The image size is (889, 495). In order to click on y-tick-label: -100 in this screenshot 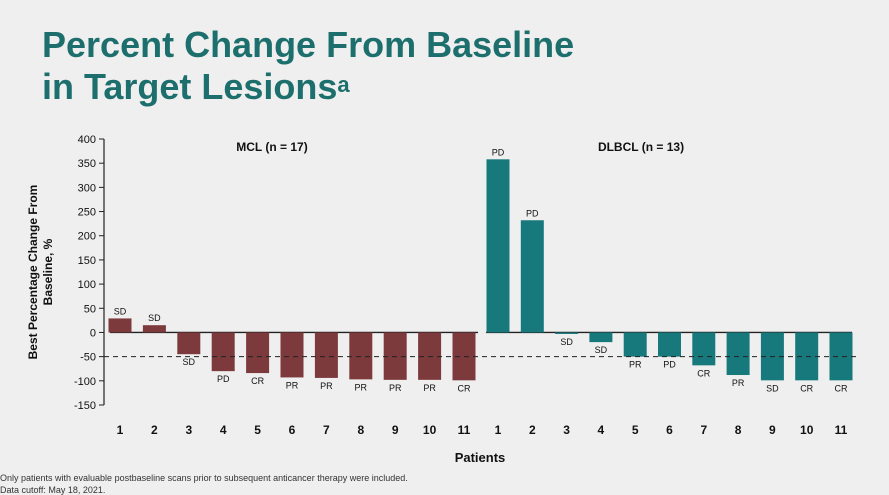, I will do `click(85, 382)`.